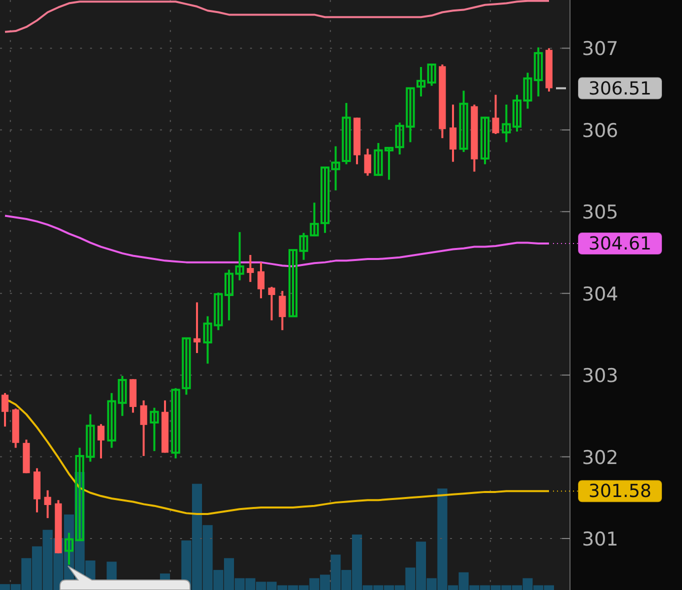  What do you see at coordinates (600, 376) in the screenshot?
I see `y-tick-label: 303` at bounding box center [600, 376].